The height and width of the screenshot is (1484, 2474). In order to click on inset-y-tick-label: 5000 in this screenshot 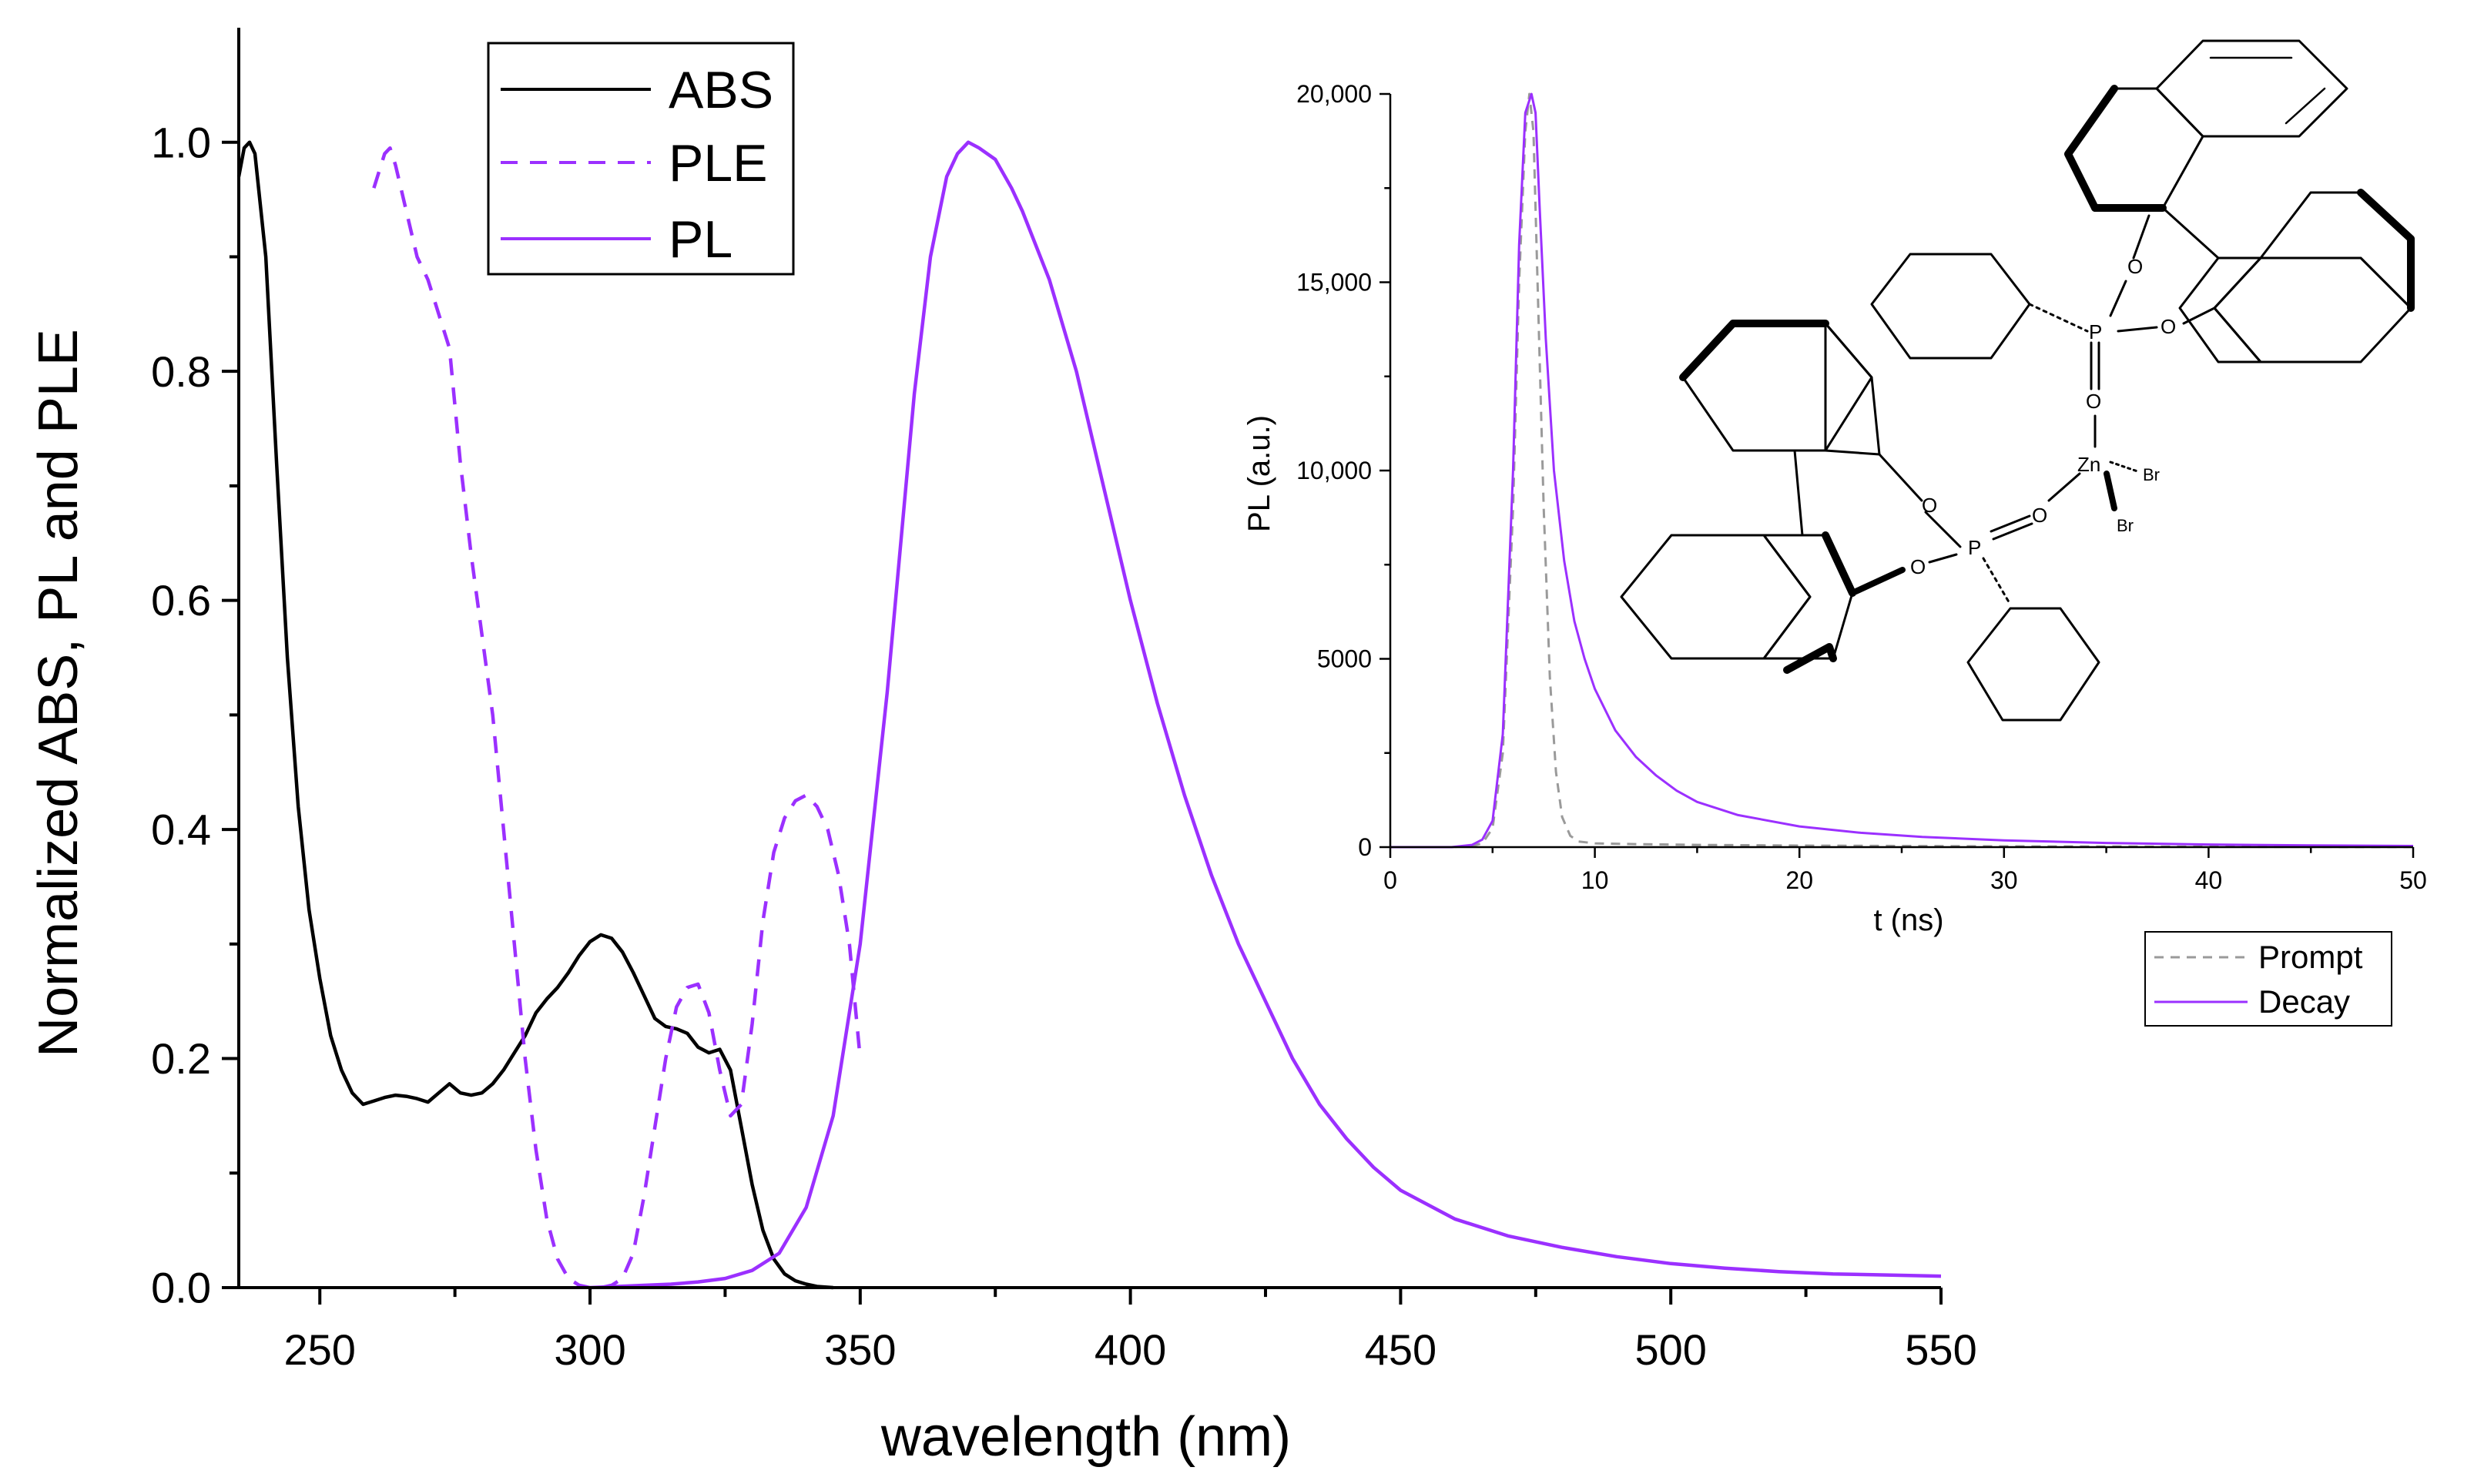, I will do `click(1344, 659)`.